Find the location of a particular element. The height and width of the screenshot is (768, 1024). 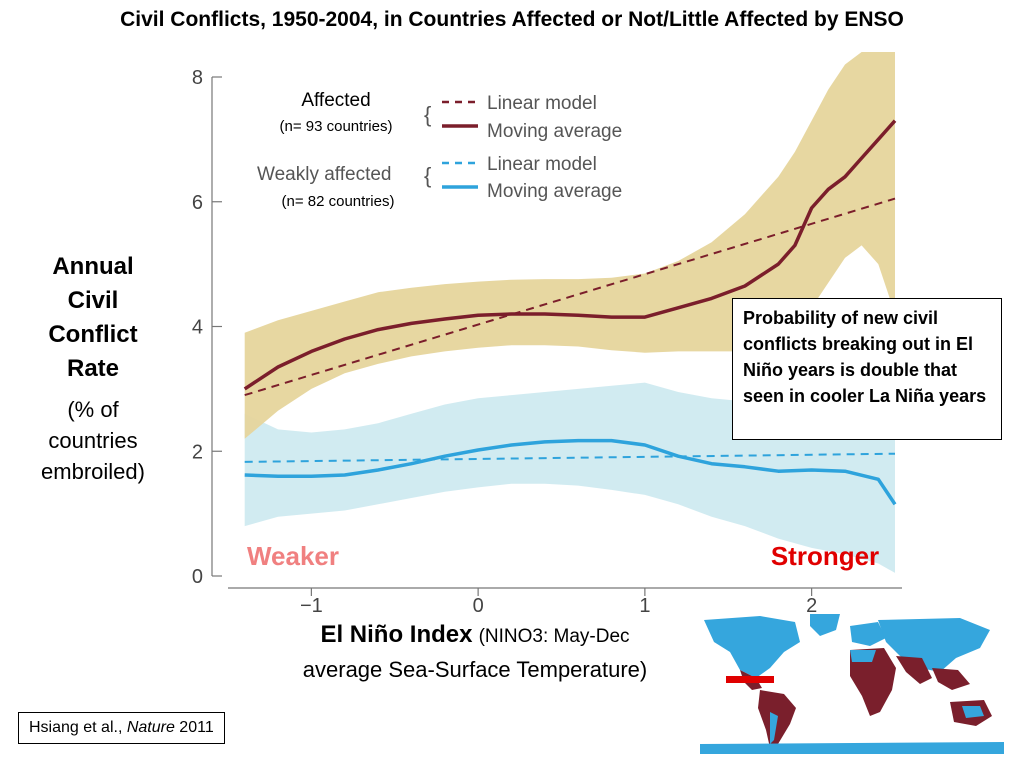

weak-moving-average-line is located at coordinates (570, 472).